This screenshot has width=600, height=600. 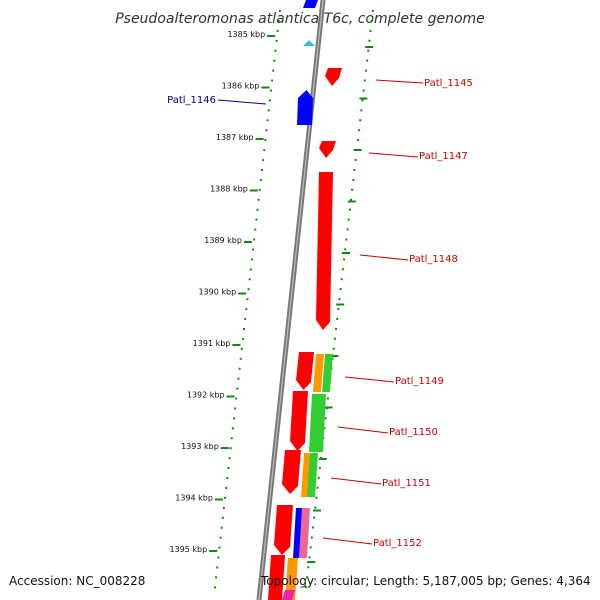 What do you see at coordinates (247, 303) in the screenshot?
I see `left-guide-line` at bounding box center [247, 303].